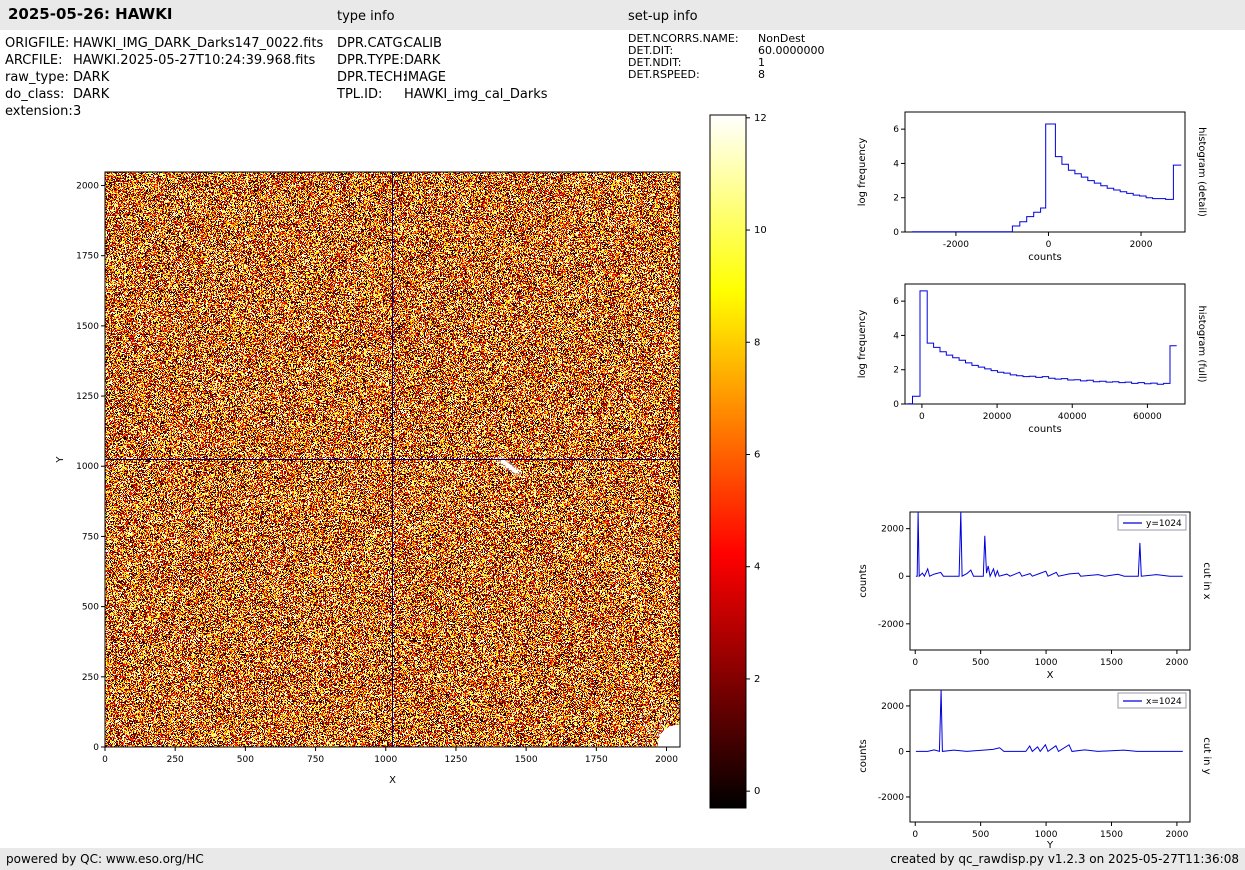 Image resolution: width=1245 pixels, height=870 pixels. I want to click on header-bar: 2025-05-26: HAWKI type info set-up info, so click(622, 15).